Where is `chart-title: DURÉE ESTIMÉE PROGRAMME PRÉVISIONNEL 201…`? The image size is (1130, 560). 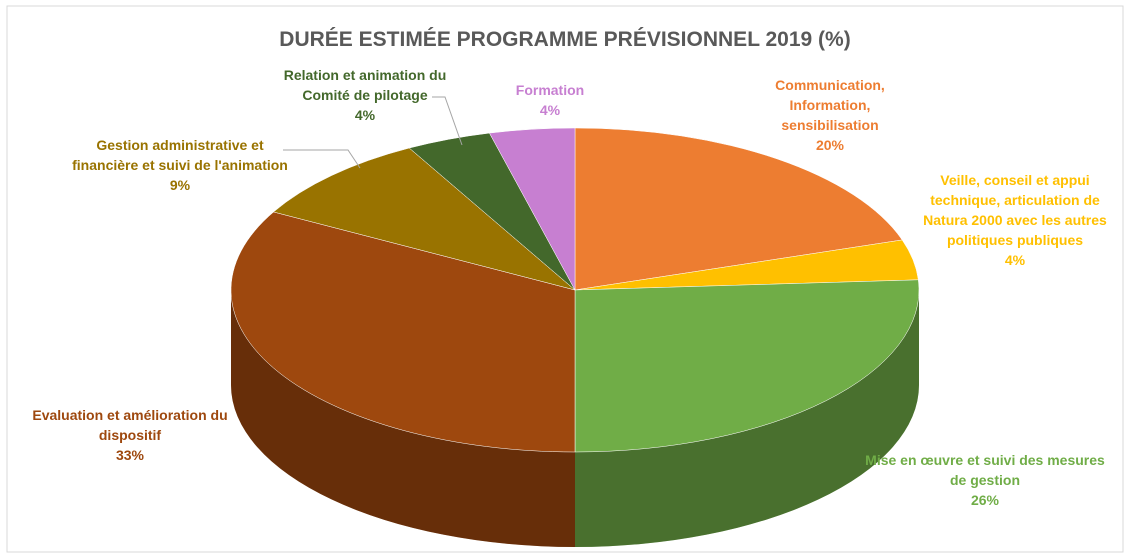 chart-title: DURÉE ESTIMÉE PROGRAMME PRÉVISIONNEL 201… is located at coordinates (565, 39).